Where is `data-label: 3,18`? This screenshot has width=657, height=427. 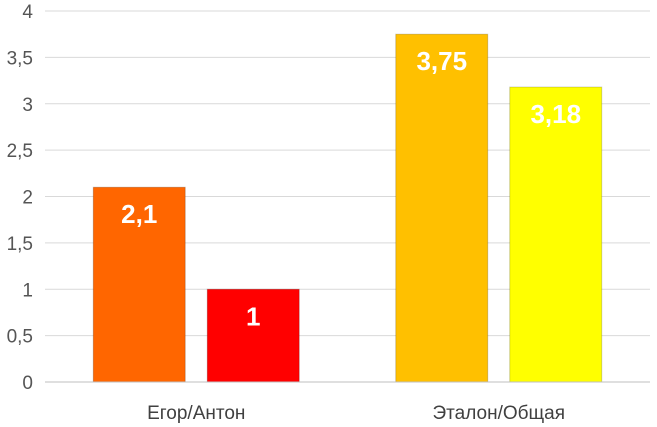
data-label: 3,18 is located at coordinates (555, 114).